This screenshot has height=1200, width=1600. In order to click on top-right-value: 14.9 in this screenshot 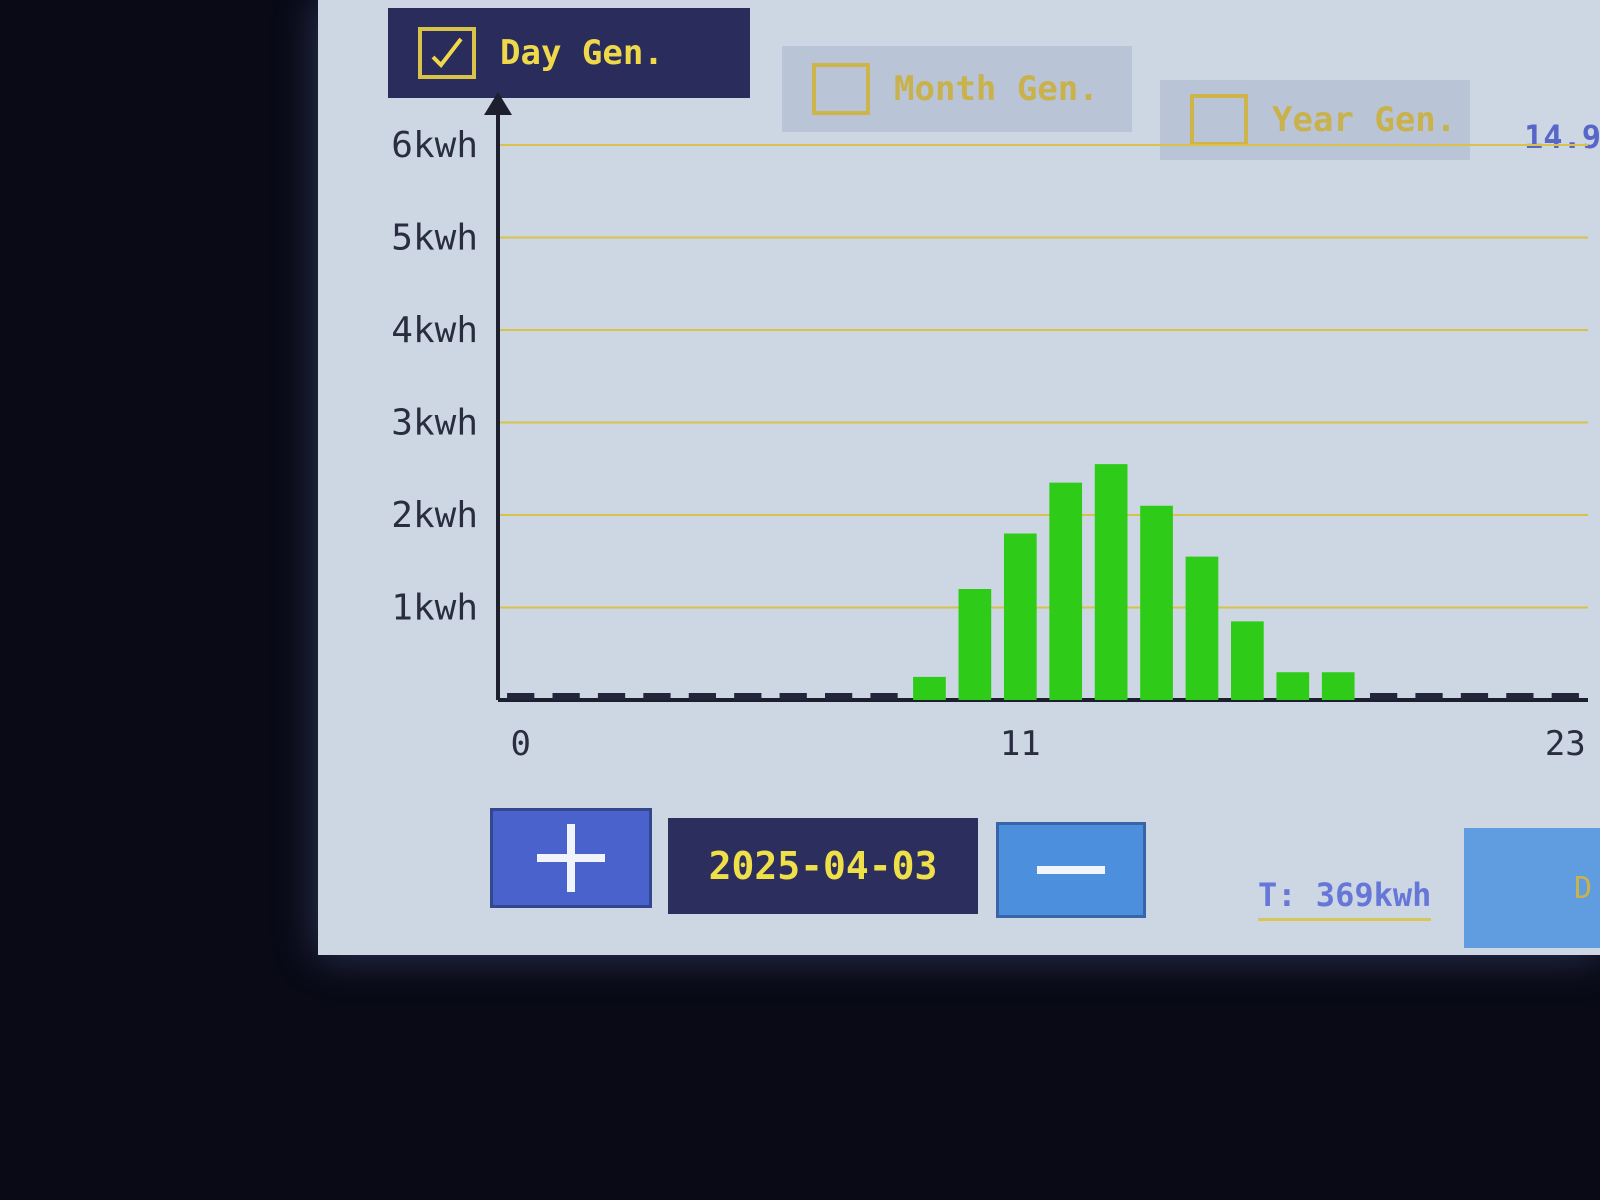, I will do `click(1562, 137)`.